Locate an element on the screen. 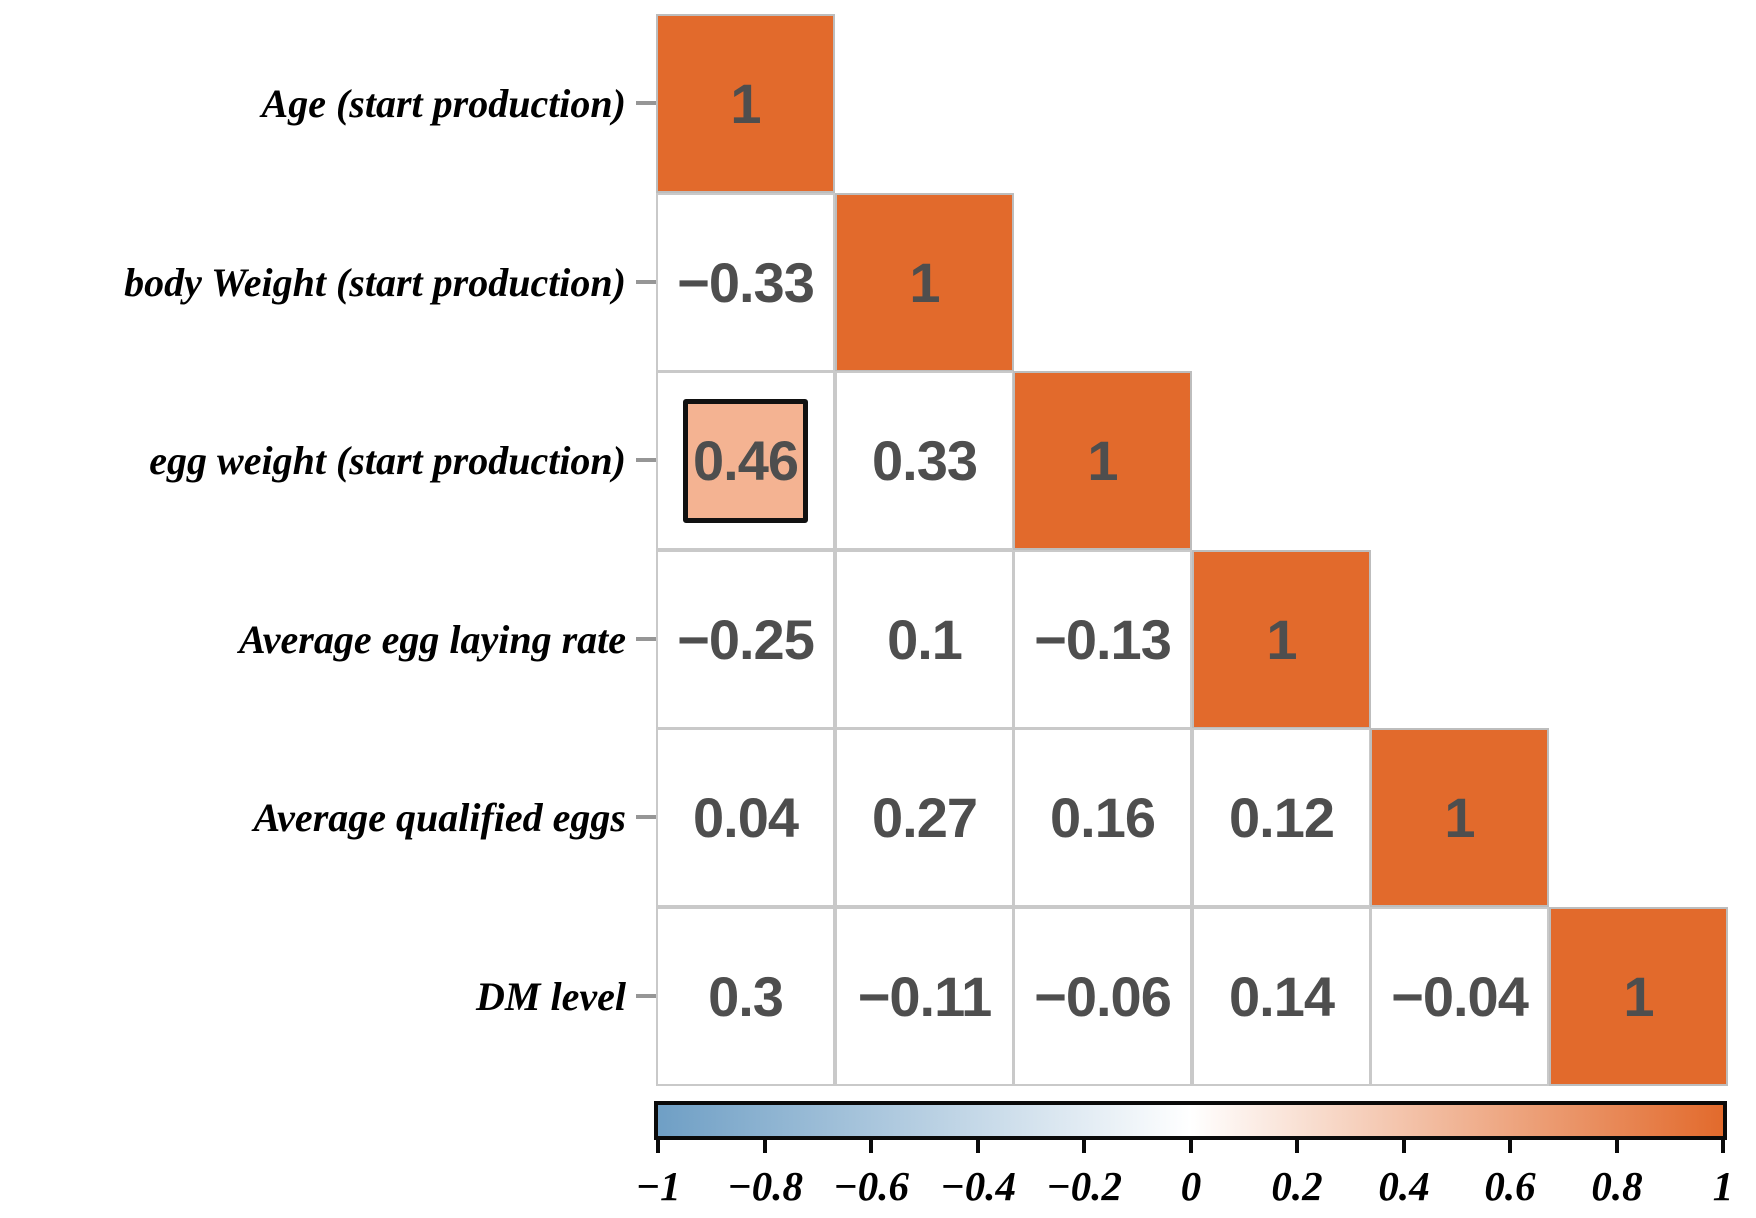 This screenshot has height=1218, width=1756. matrix-cell: 0.16 is located at coordinates (1102, 817).